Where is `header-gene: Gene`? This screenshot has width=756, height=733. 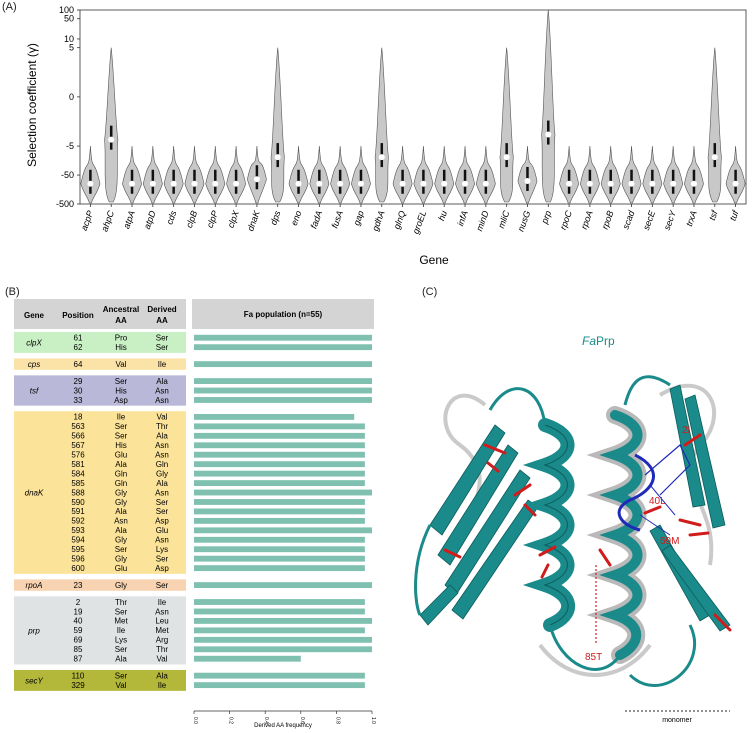
header-gene: Gene is located at coordinates (34, 315).